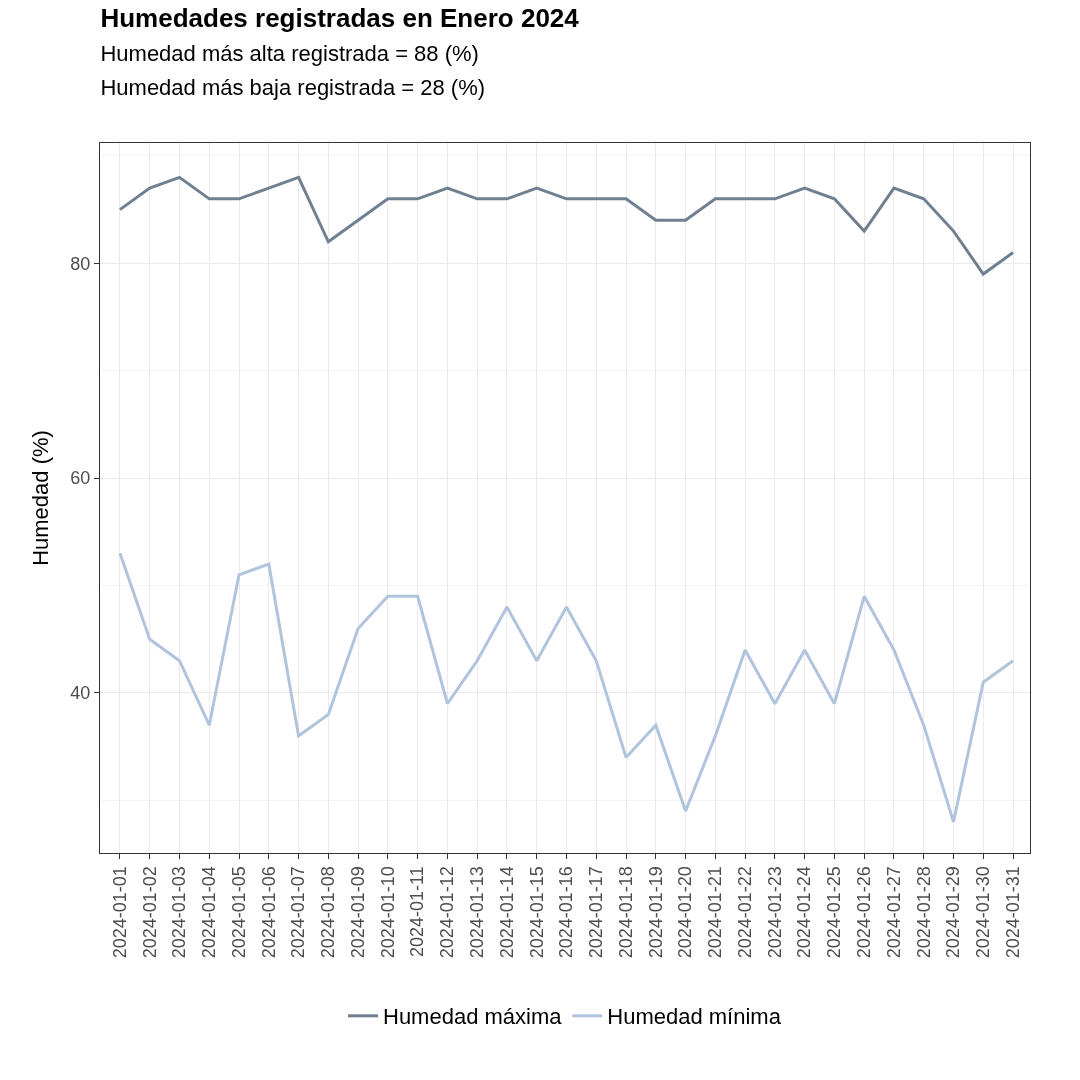 This screenshot has width=1080, height=1080. Describe the element at coordinates (923, 912) in the screenshot. I see `x-tick-label: 2024-01-28` at that location.